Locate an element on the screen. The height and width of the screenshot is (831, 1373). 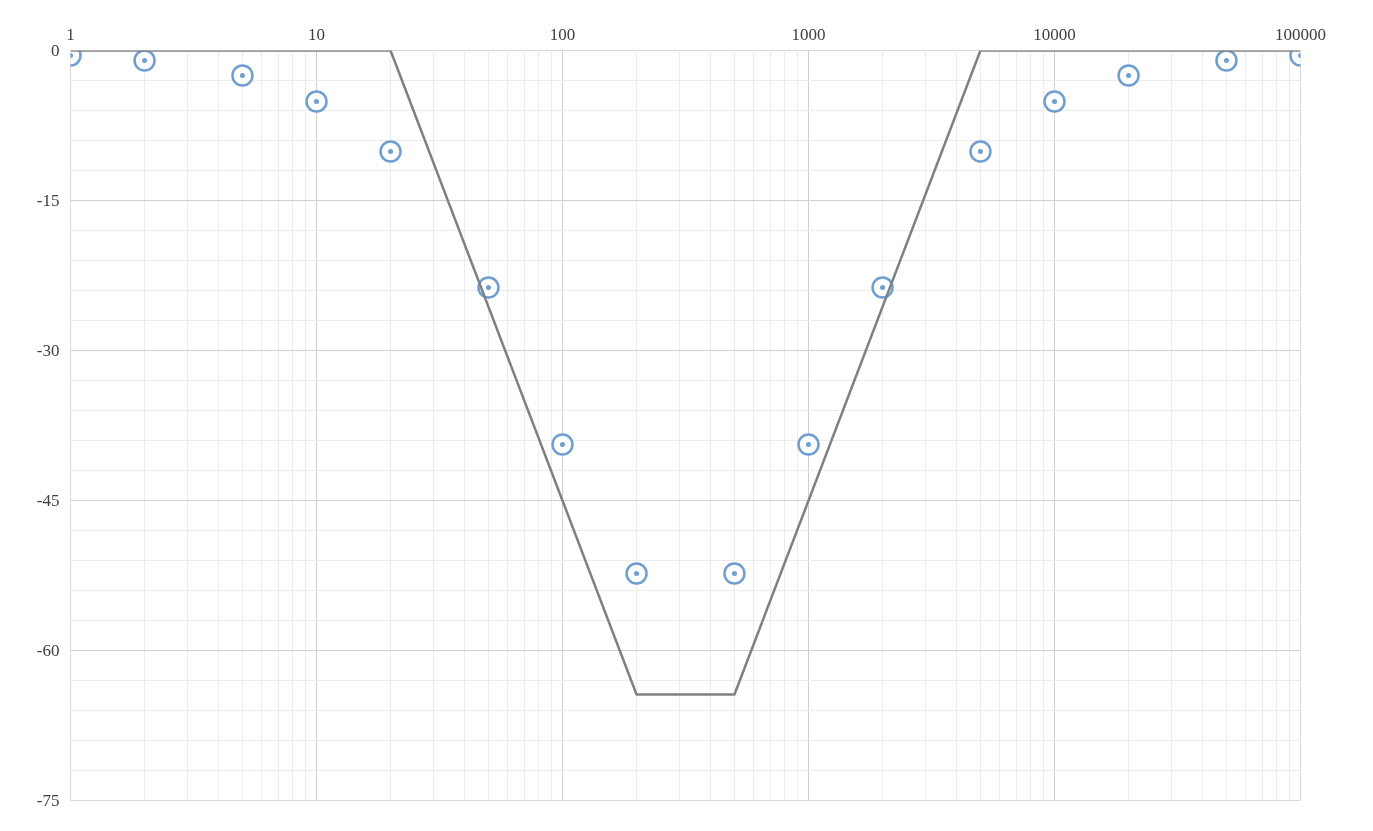
x-tick-label: 10000 is located at coordinates (1054, 34).